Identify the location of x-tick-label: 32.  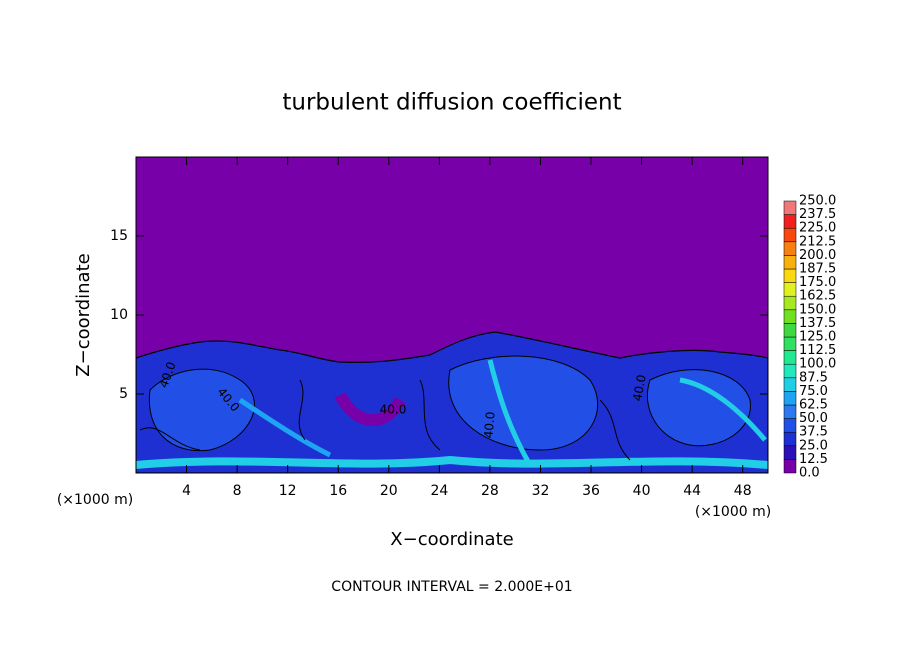
(541, 491).